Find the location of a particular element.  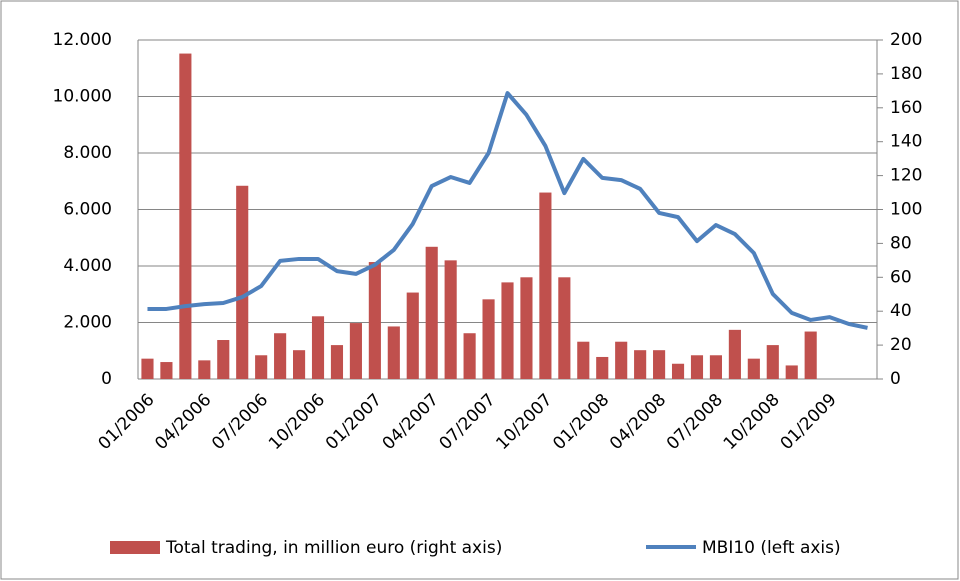

y2-tick-label: 120 is located at coordinates (906, 176).